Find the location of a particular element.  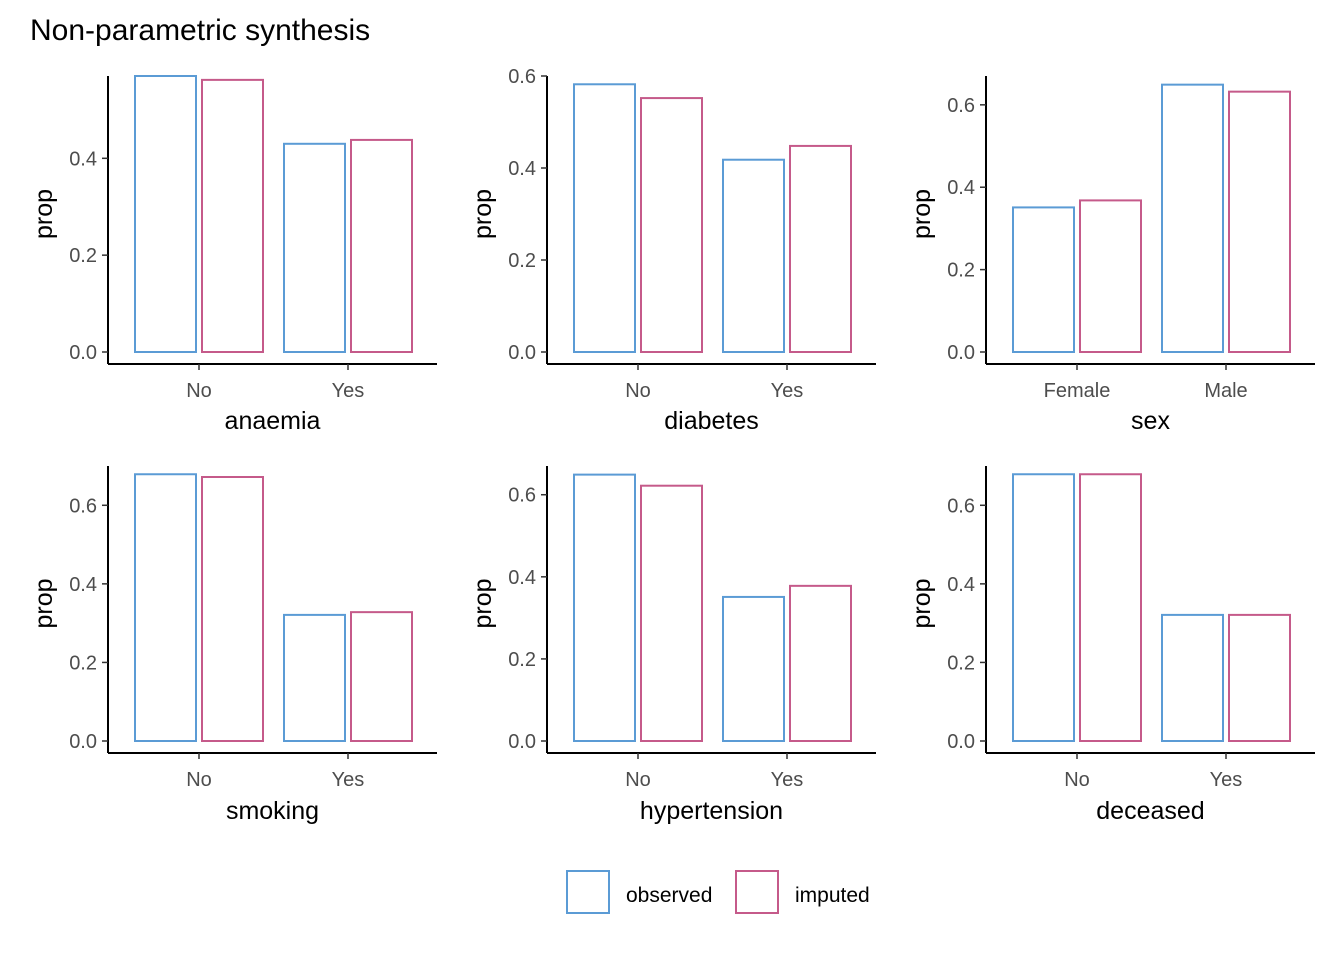

legend: observed imputed is located at coordinates (718, 892).